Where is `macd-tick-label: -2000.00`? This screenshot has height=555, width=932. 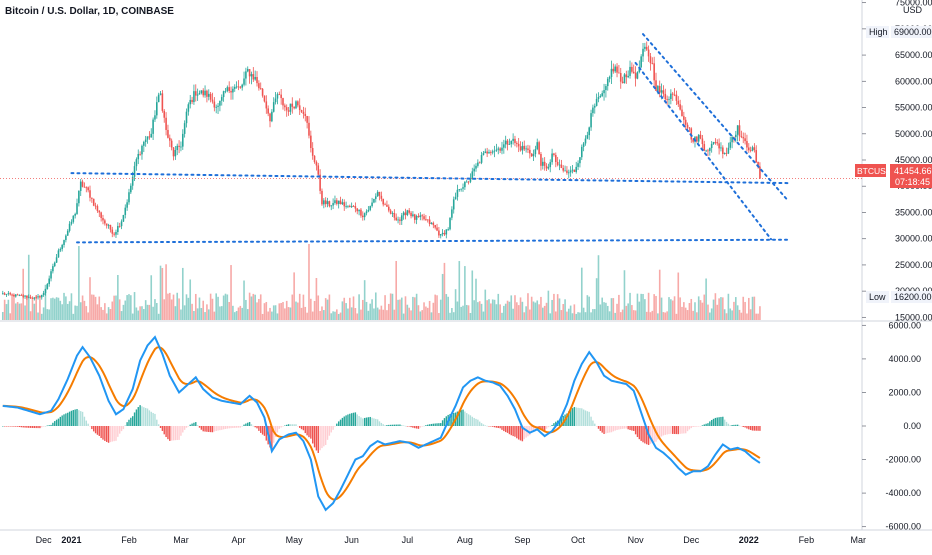
macd-tick-label: -2000.00 is located at coordinates (903, 460).